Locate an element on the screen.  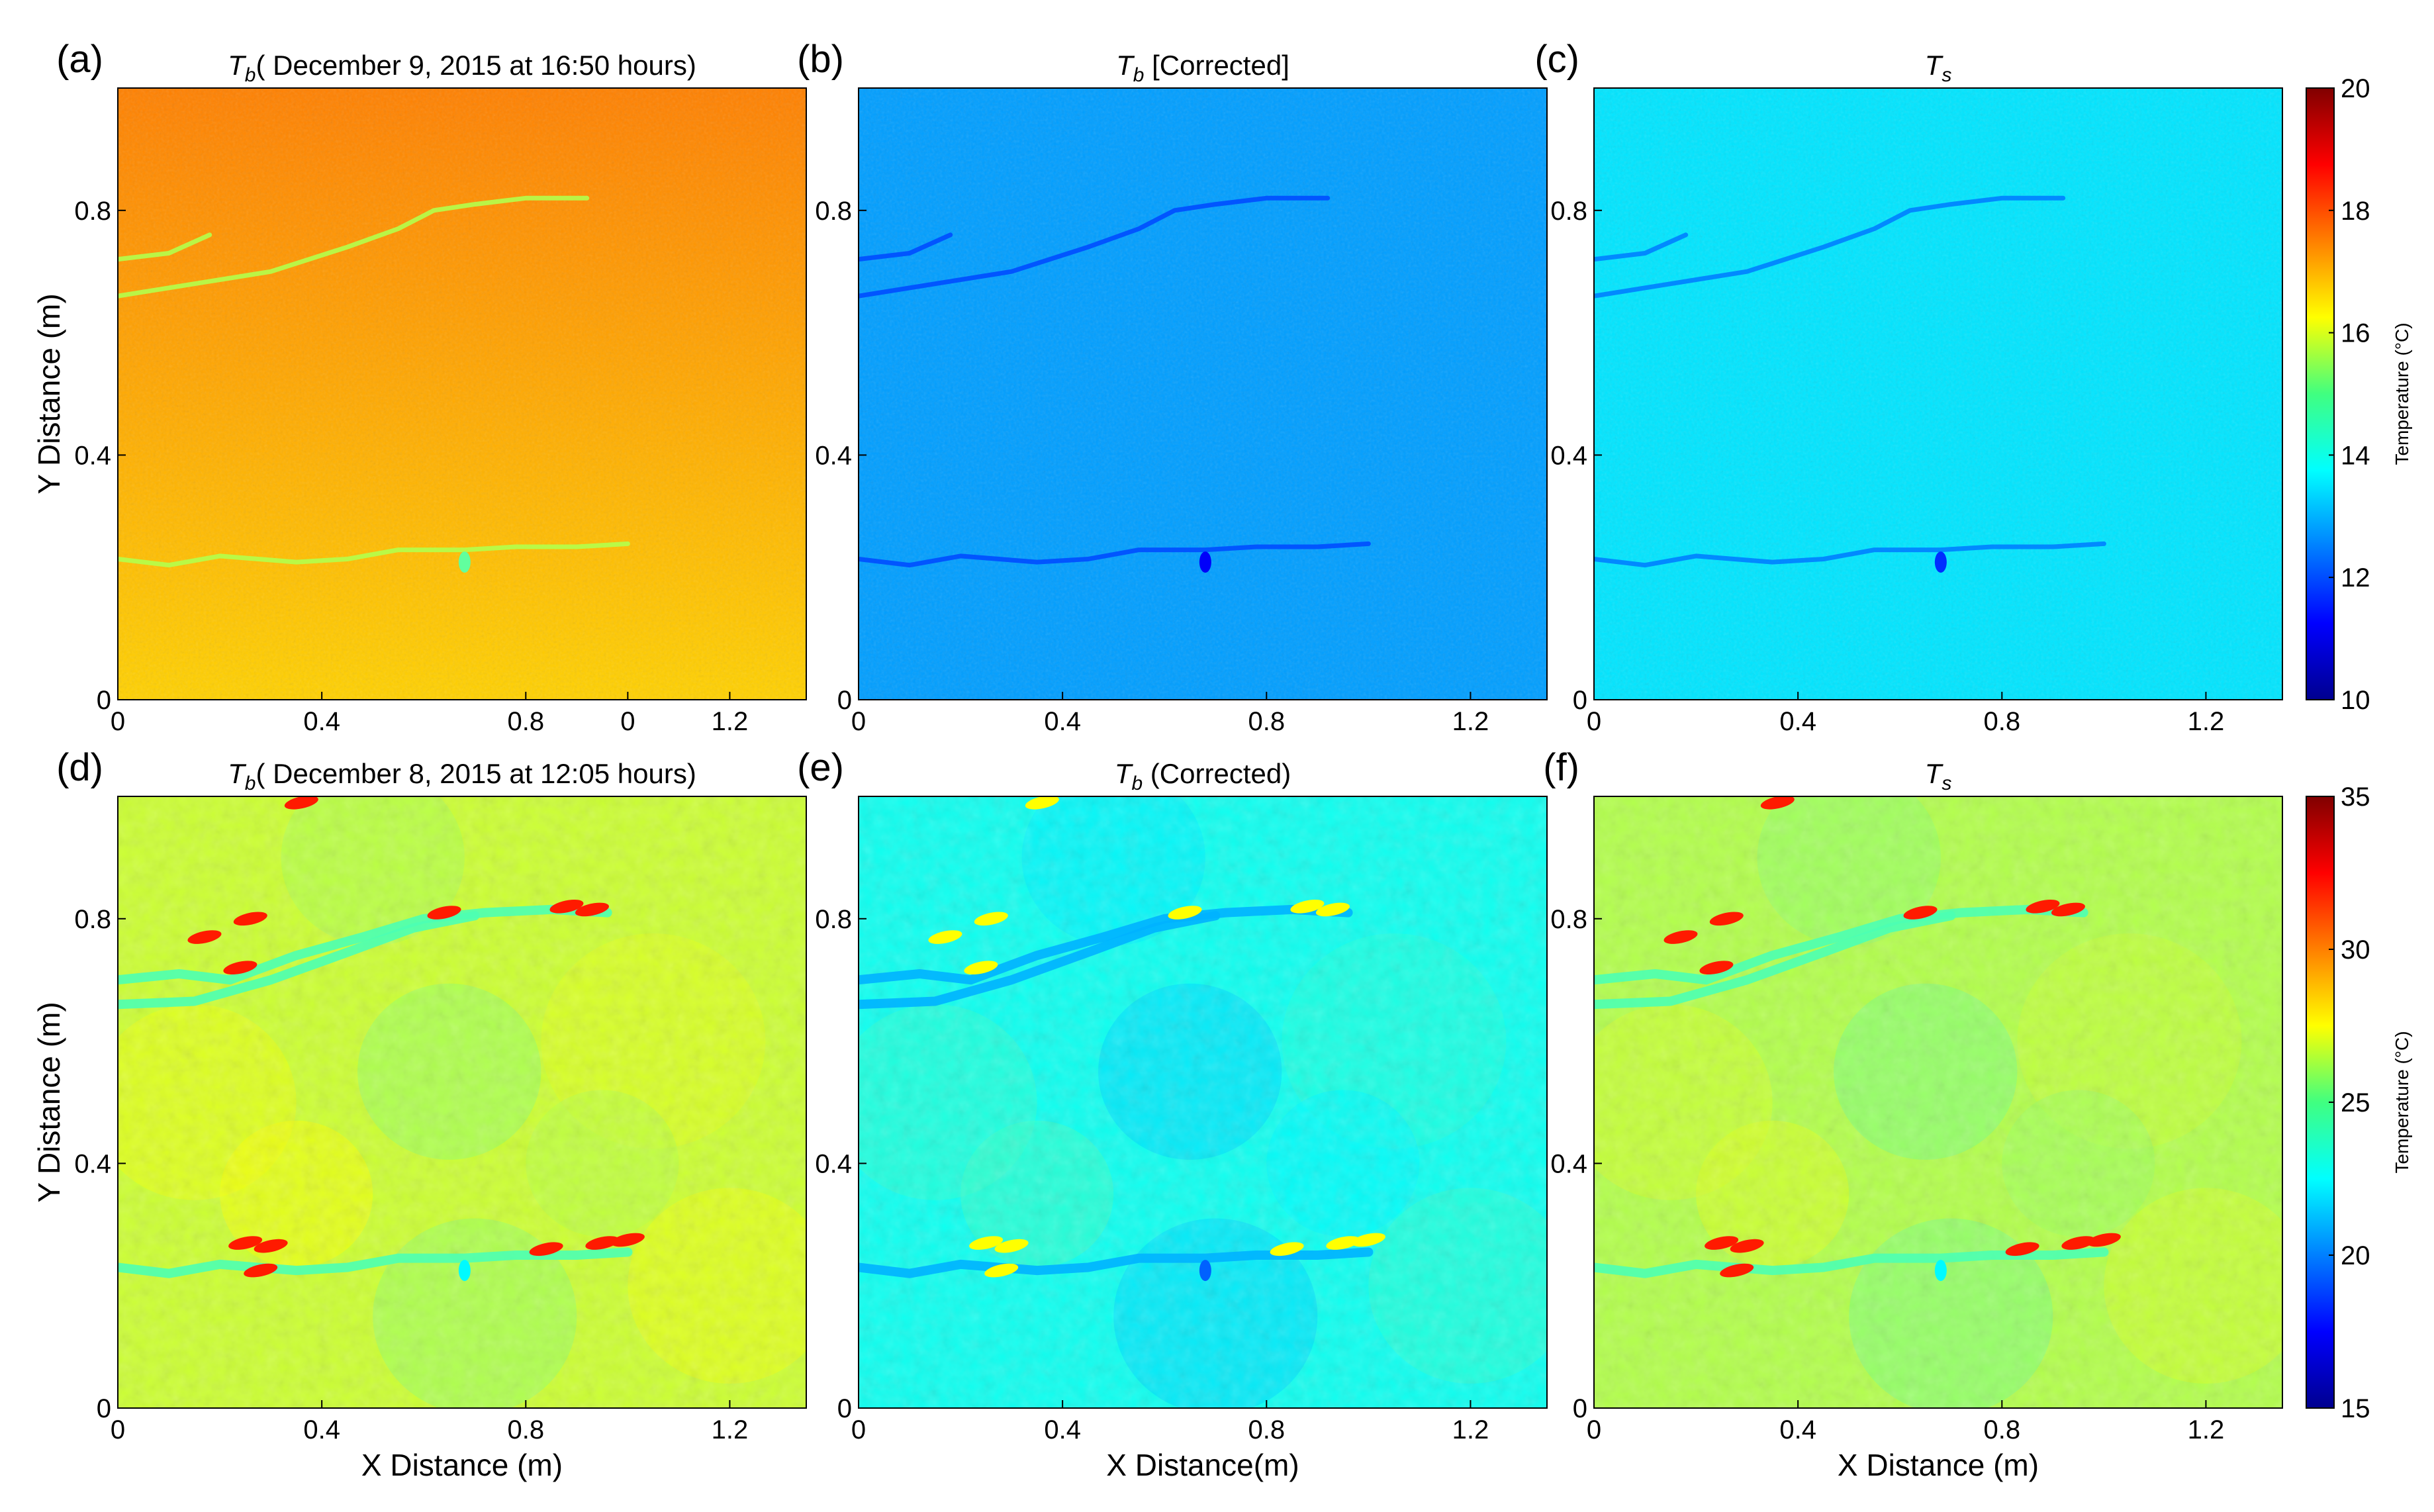
panel-title-c: Ts is located at coordinates (1939, 68).